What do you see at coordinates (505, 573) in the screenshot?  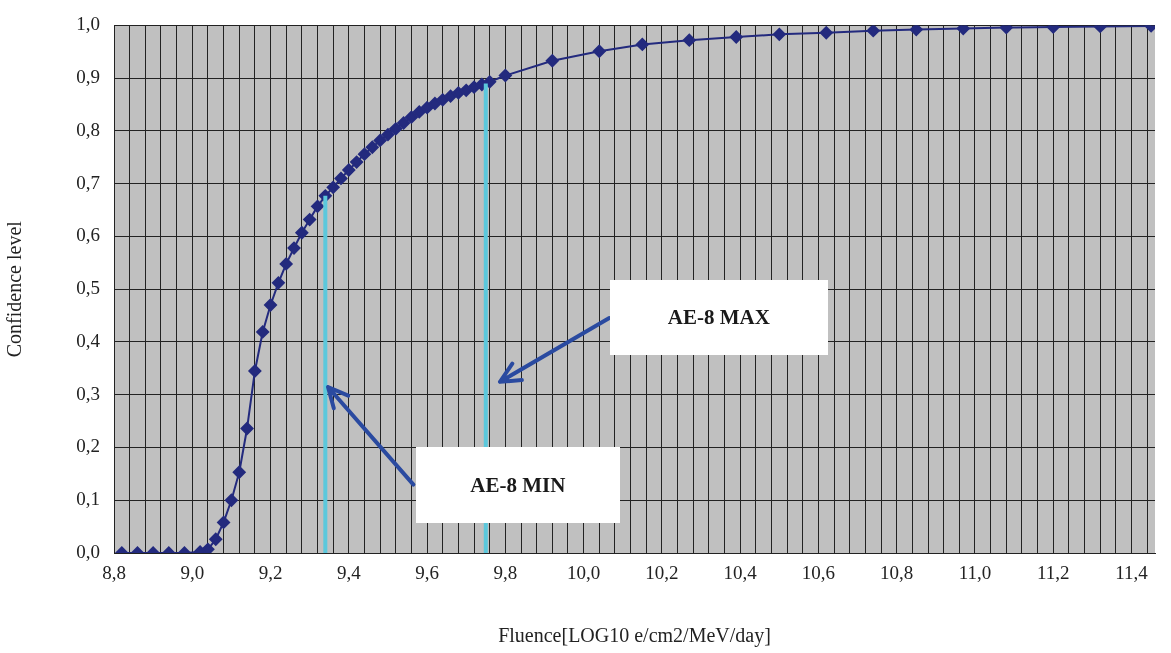 I see `x-tick-label: 9,8` at bounding box center [505, 573].